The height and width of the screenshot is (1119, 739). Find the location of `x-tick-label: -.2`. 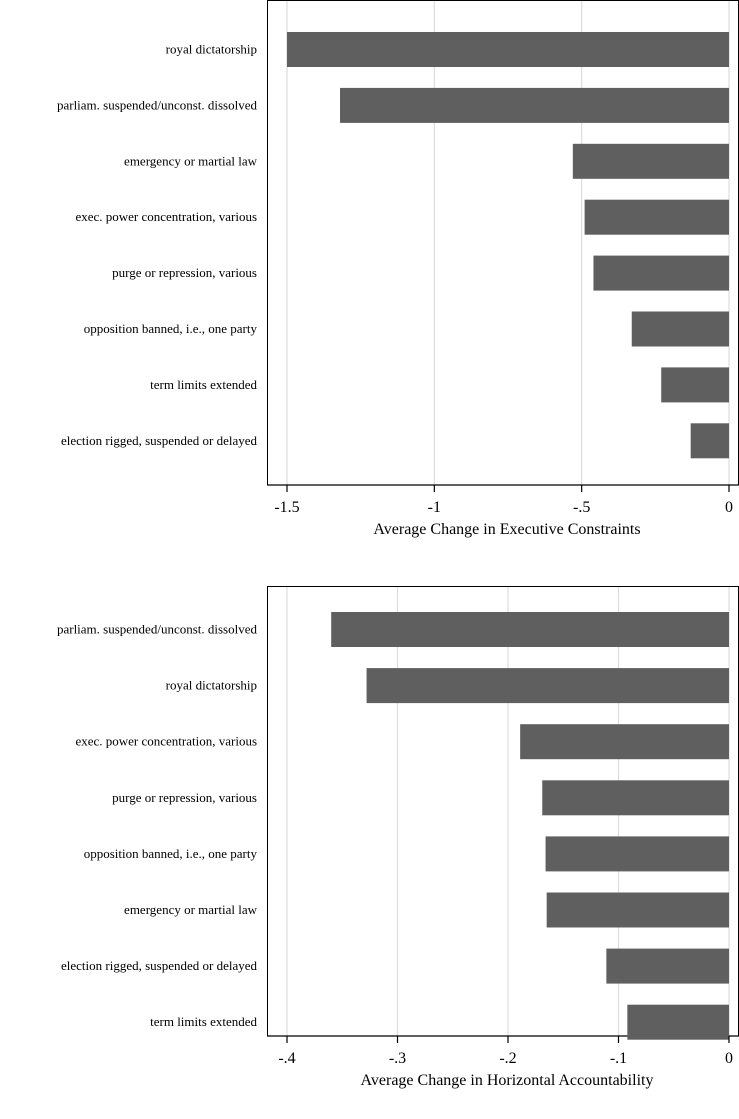

x-tick-label: -.2 is located at coordinates (507, 1058).